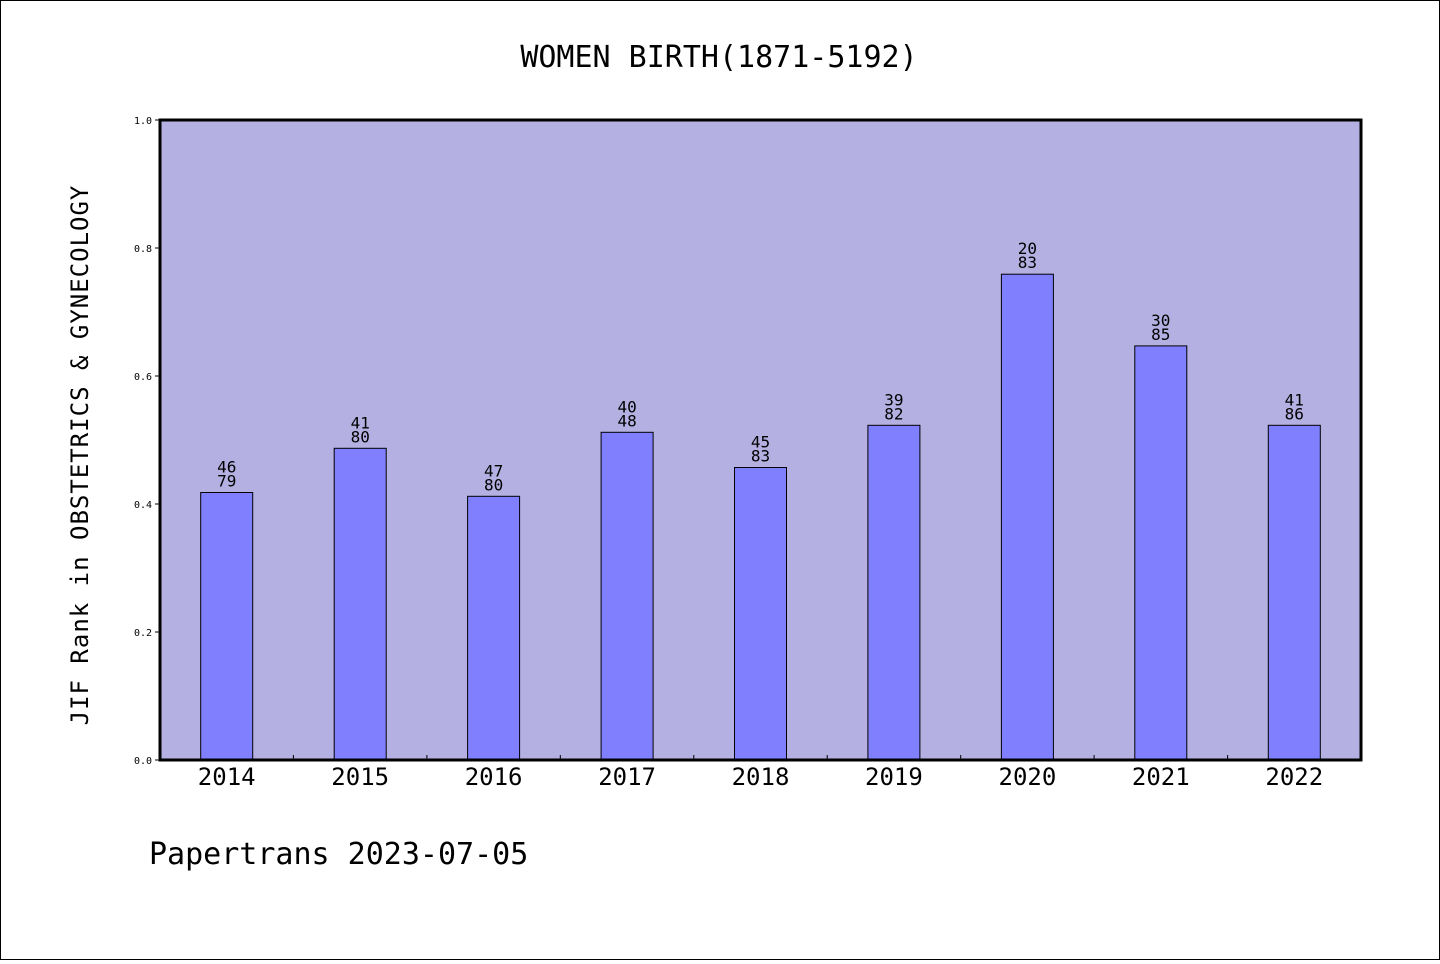 This screenshot has height=964, width=1440. Describe the element at coordinates (80, 455) in the screenshot. I see `y-axis-label: JIF Rank in OBSTETRICS & GYNECOLOGY` at that location.